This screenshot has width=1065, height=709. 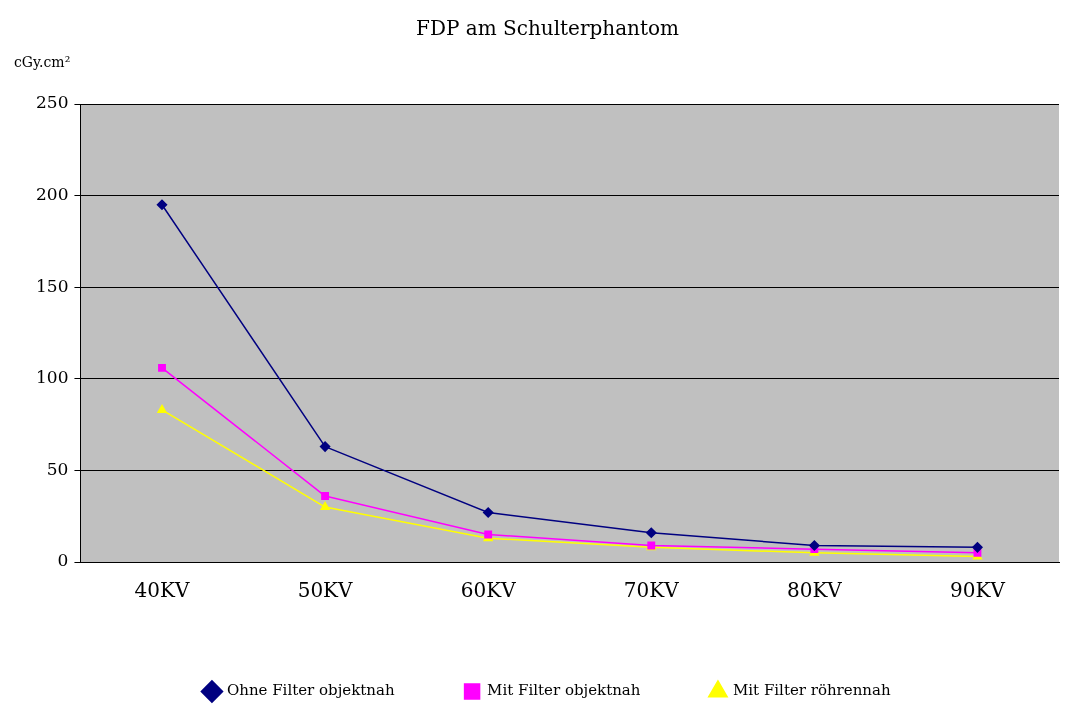 I want to click on x-tick-label: 40KV, so click(x=162, y=590).